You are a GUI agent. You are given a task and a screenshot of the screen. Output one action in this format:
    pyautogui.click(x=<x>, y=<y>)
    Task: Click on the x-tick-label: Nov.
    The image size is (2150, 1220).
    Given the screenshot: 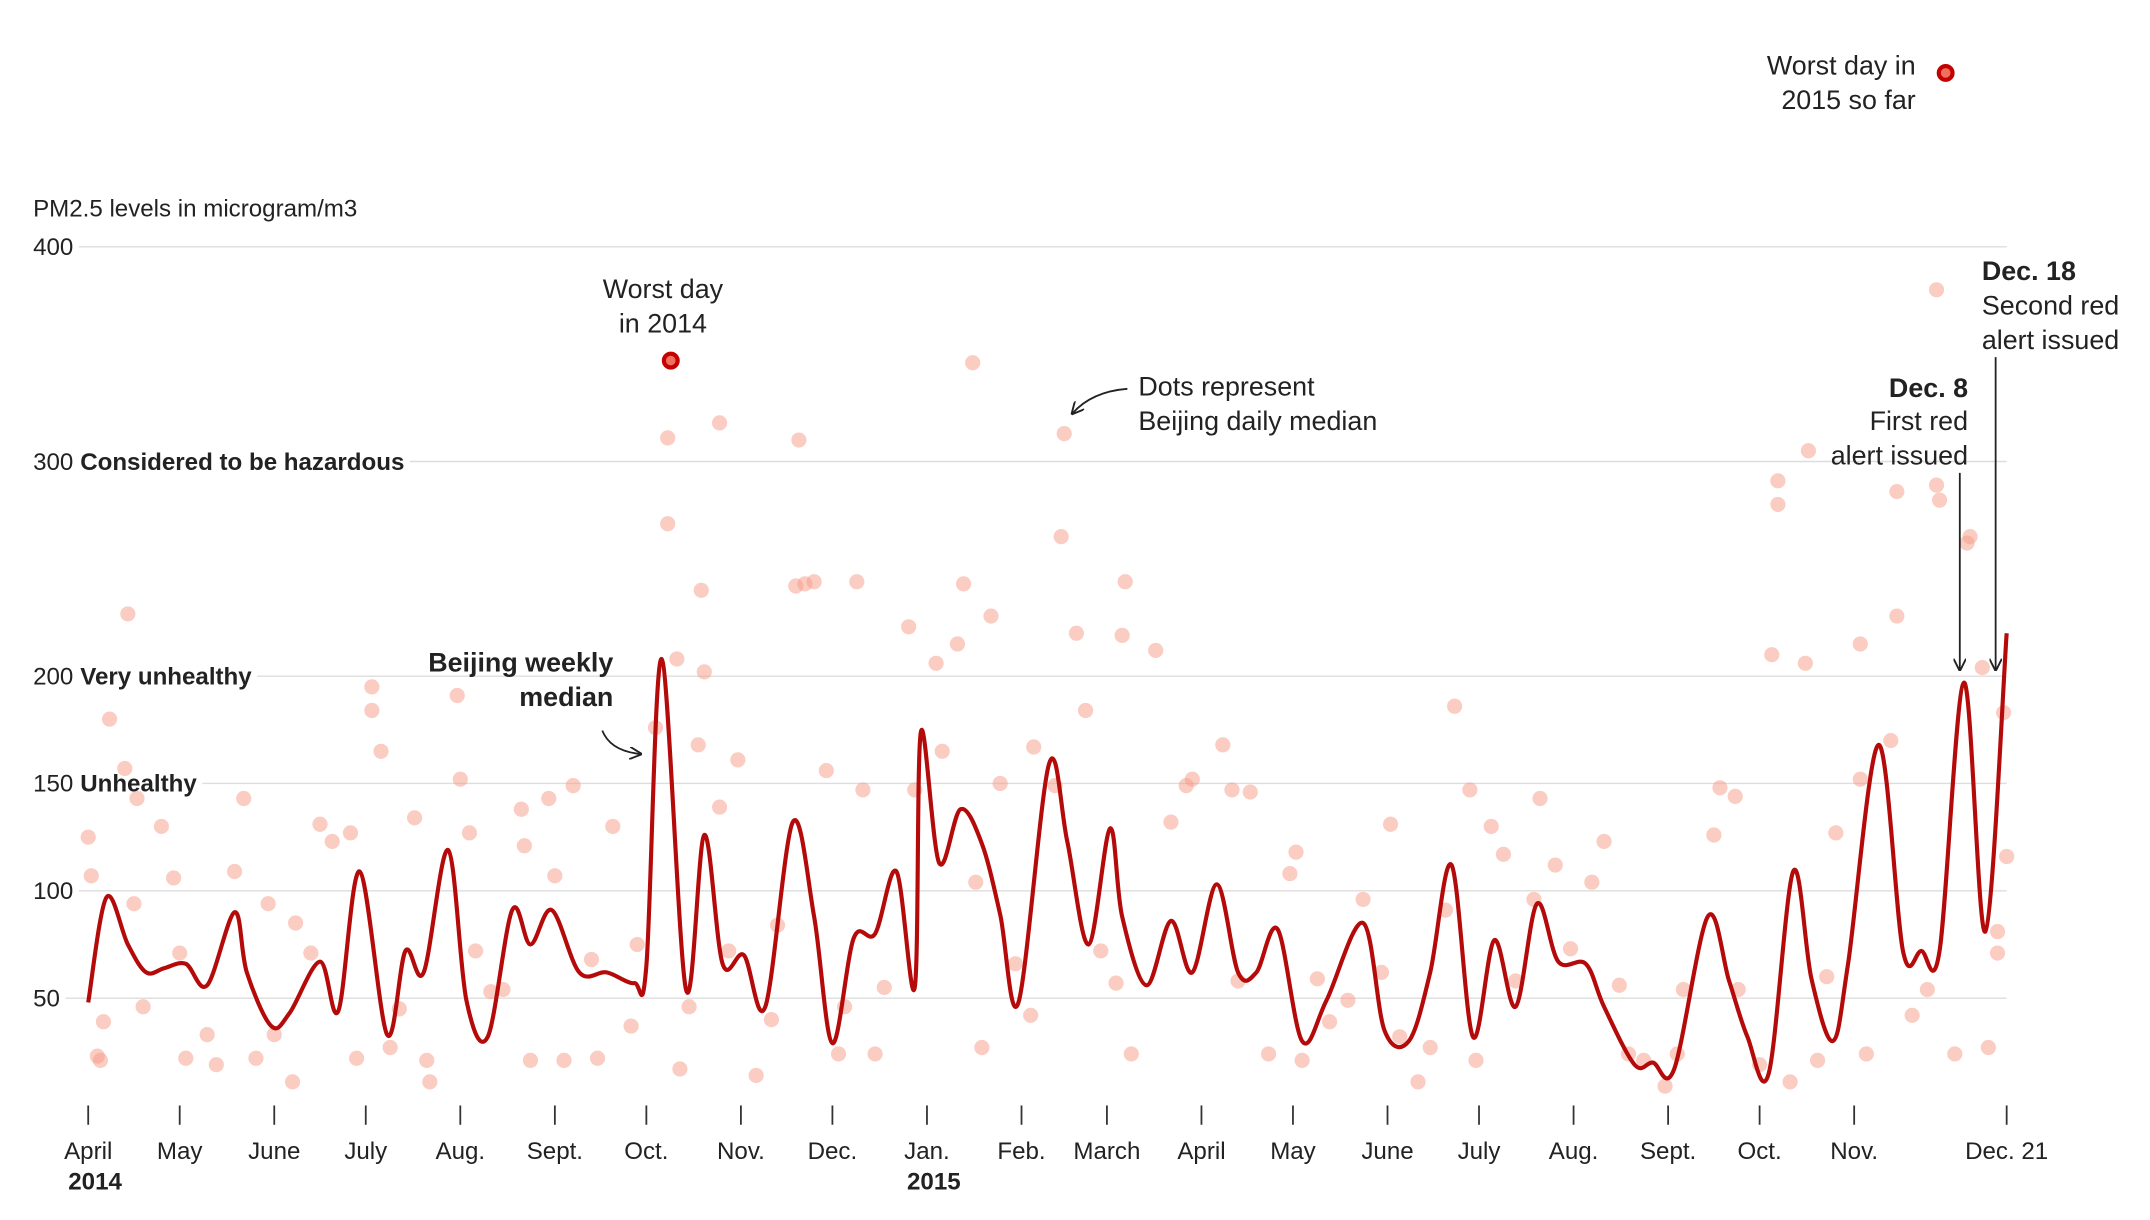 What is the action you would take?
    pyautogui.click(x=741, y=1151)
    